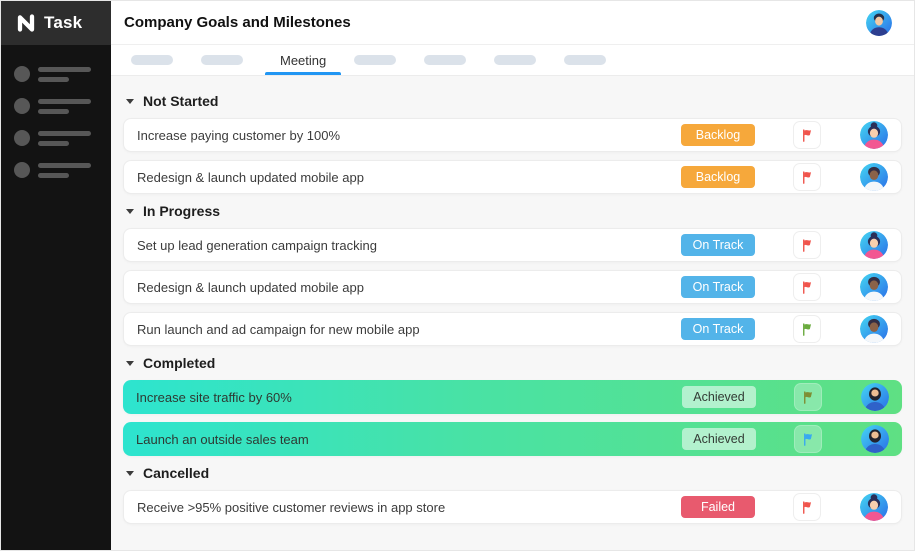  I want to click on sidebar-nav, so click(56, 119).